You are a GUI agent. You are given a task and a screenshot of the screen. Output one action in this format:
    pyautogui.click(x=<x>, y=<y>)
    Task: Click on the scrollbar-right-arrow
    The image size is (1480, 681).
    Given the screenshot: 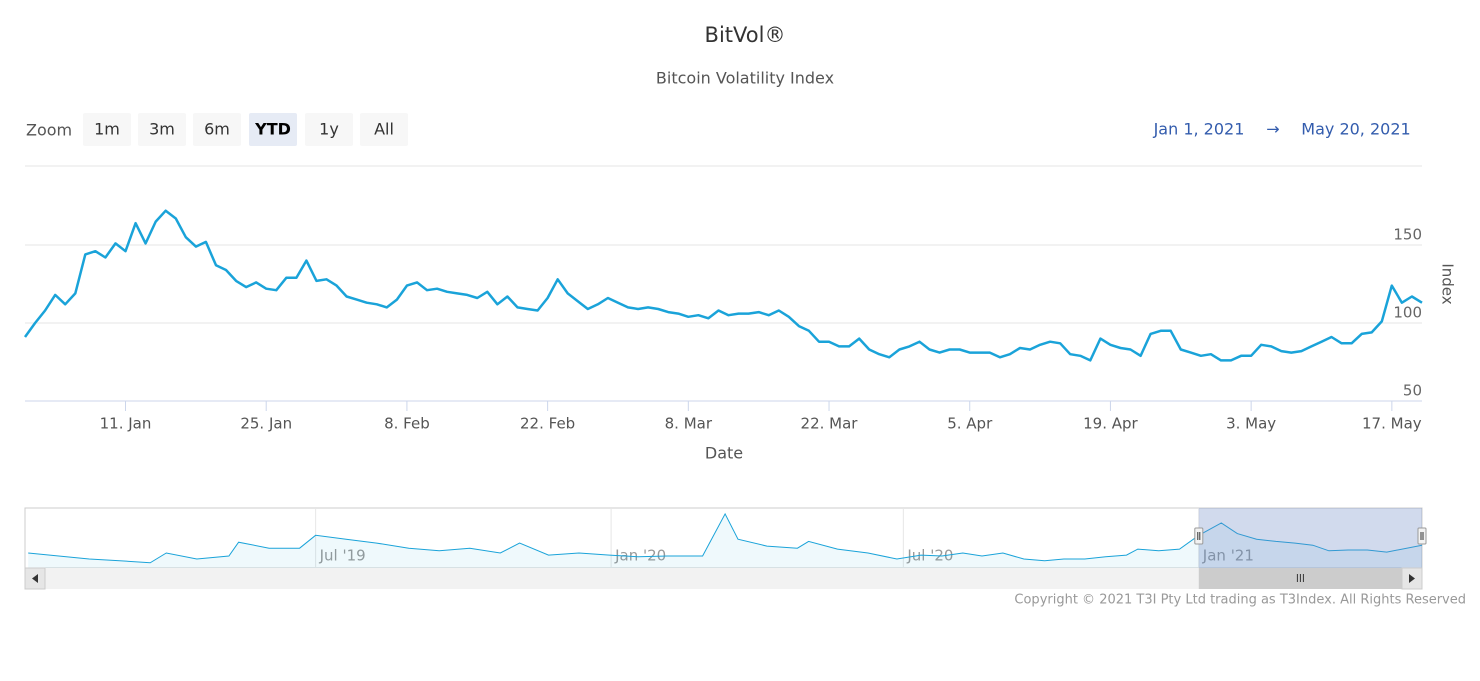 What is the action you would take?
    pyautogui.click(x=1412, y=578)
    